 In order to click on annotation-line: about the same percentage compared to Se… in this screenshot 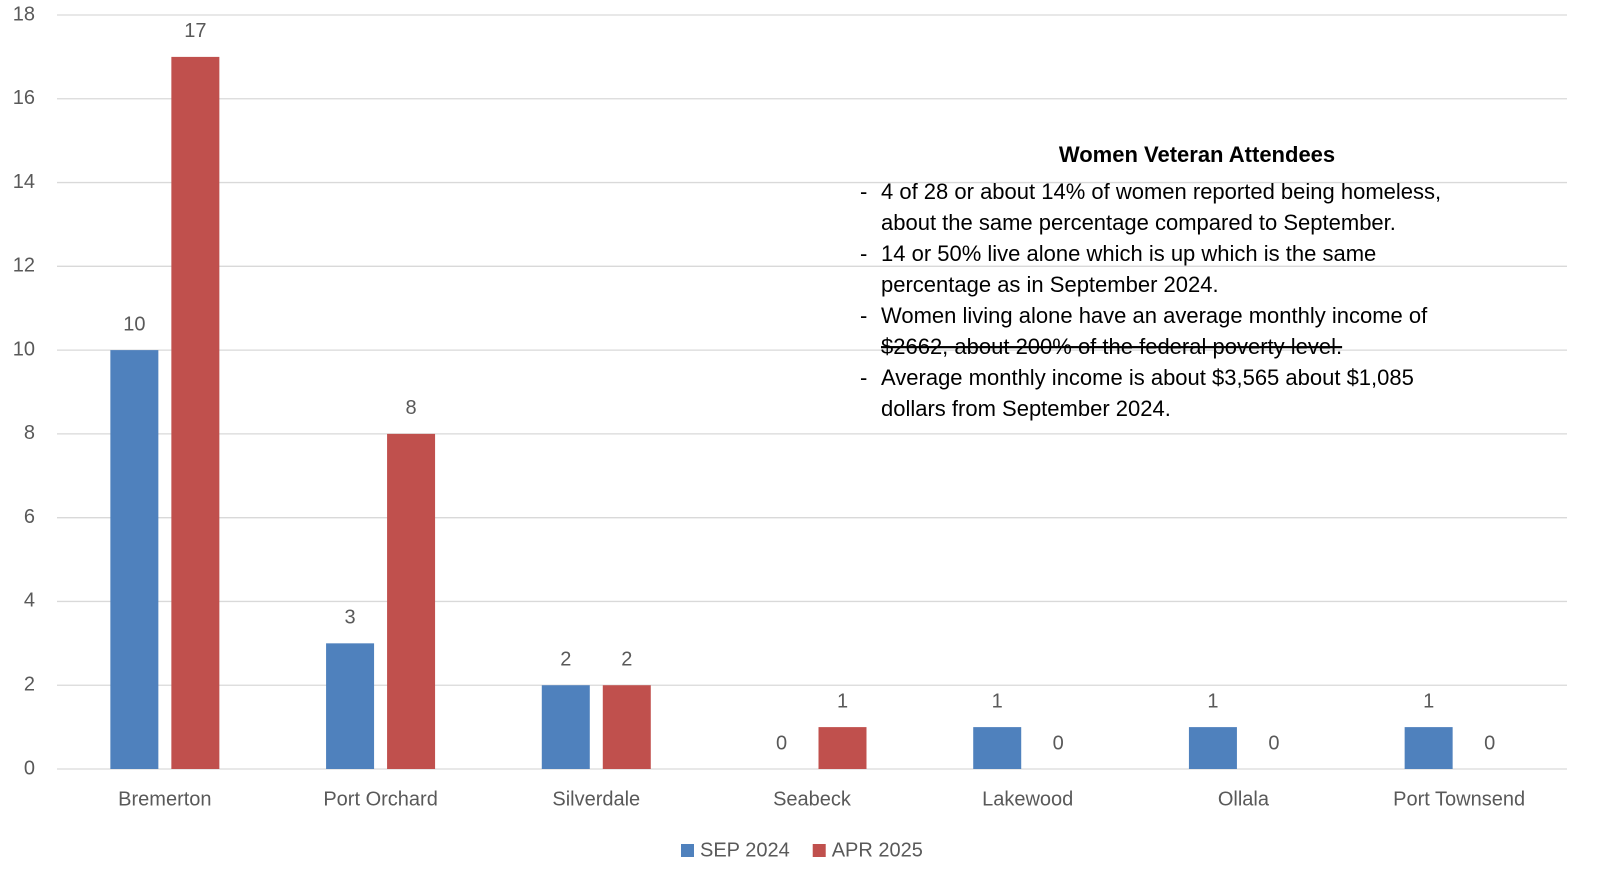, I will do `click(1138, 222)`.